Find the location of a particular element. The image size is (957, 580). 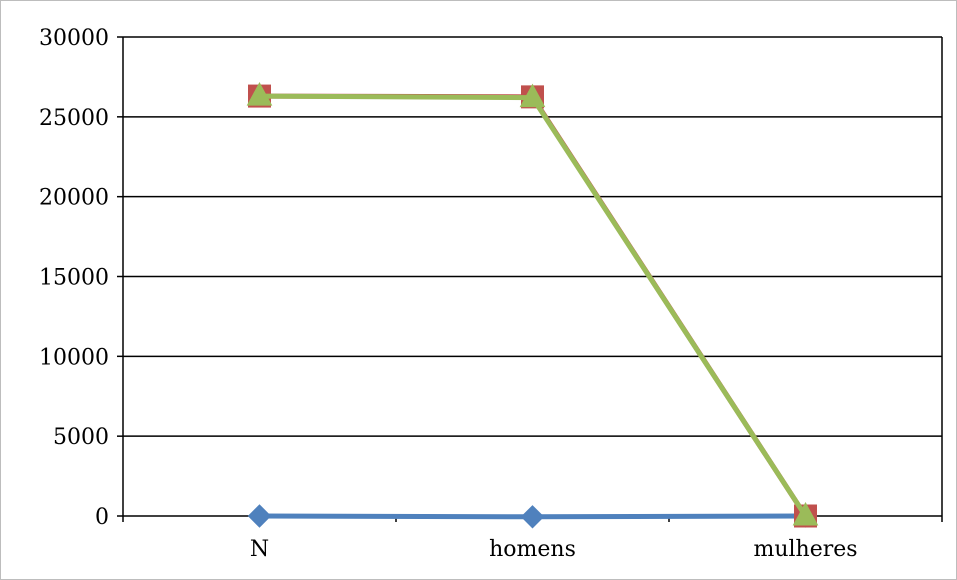

x-tick-label-1: homens is located at coordinates (532, 549).